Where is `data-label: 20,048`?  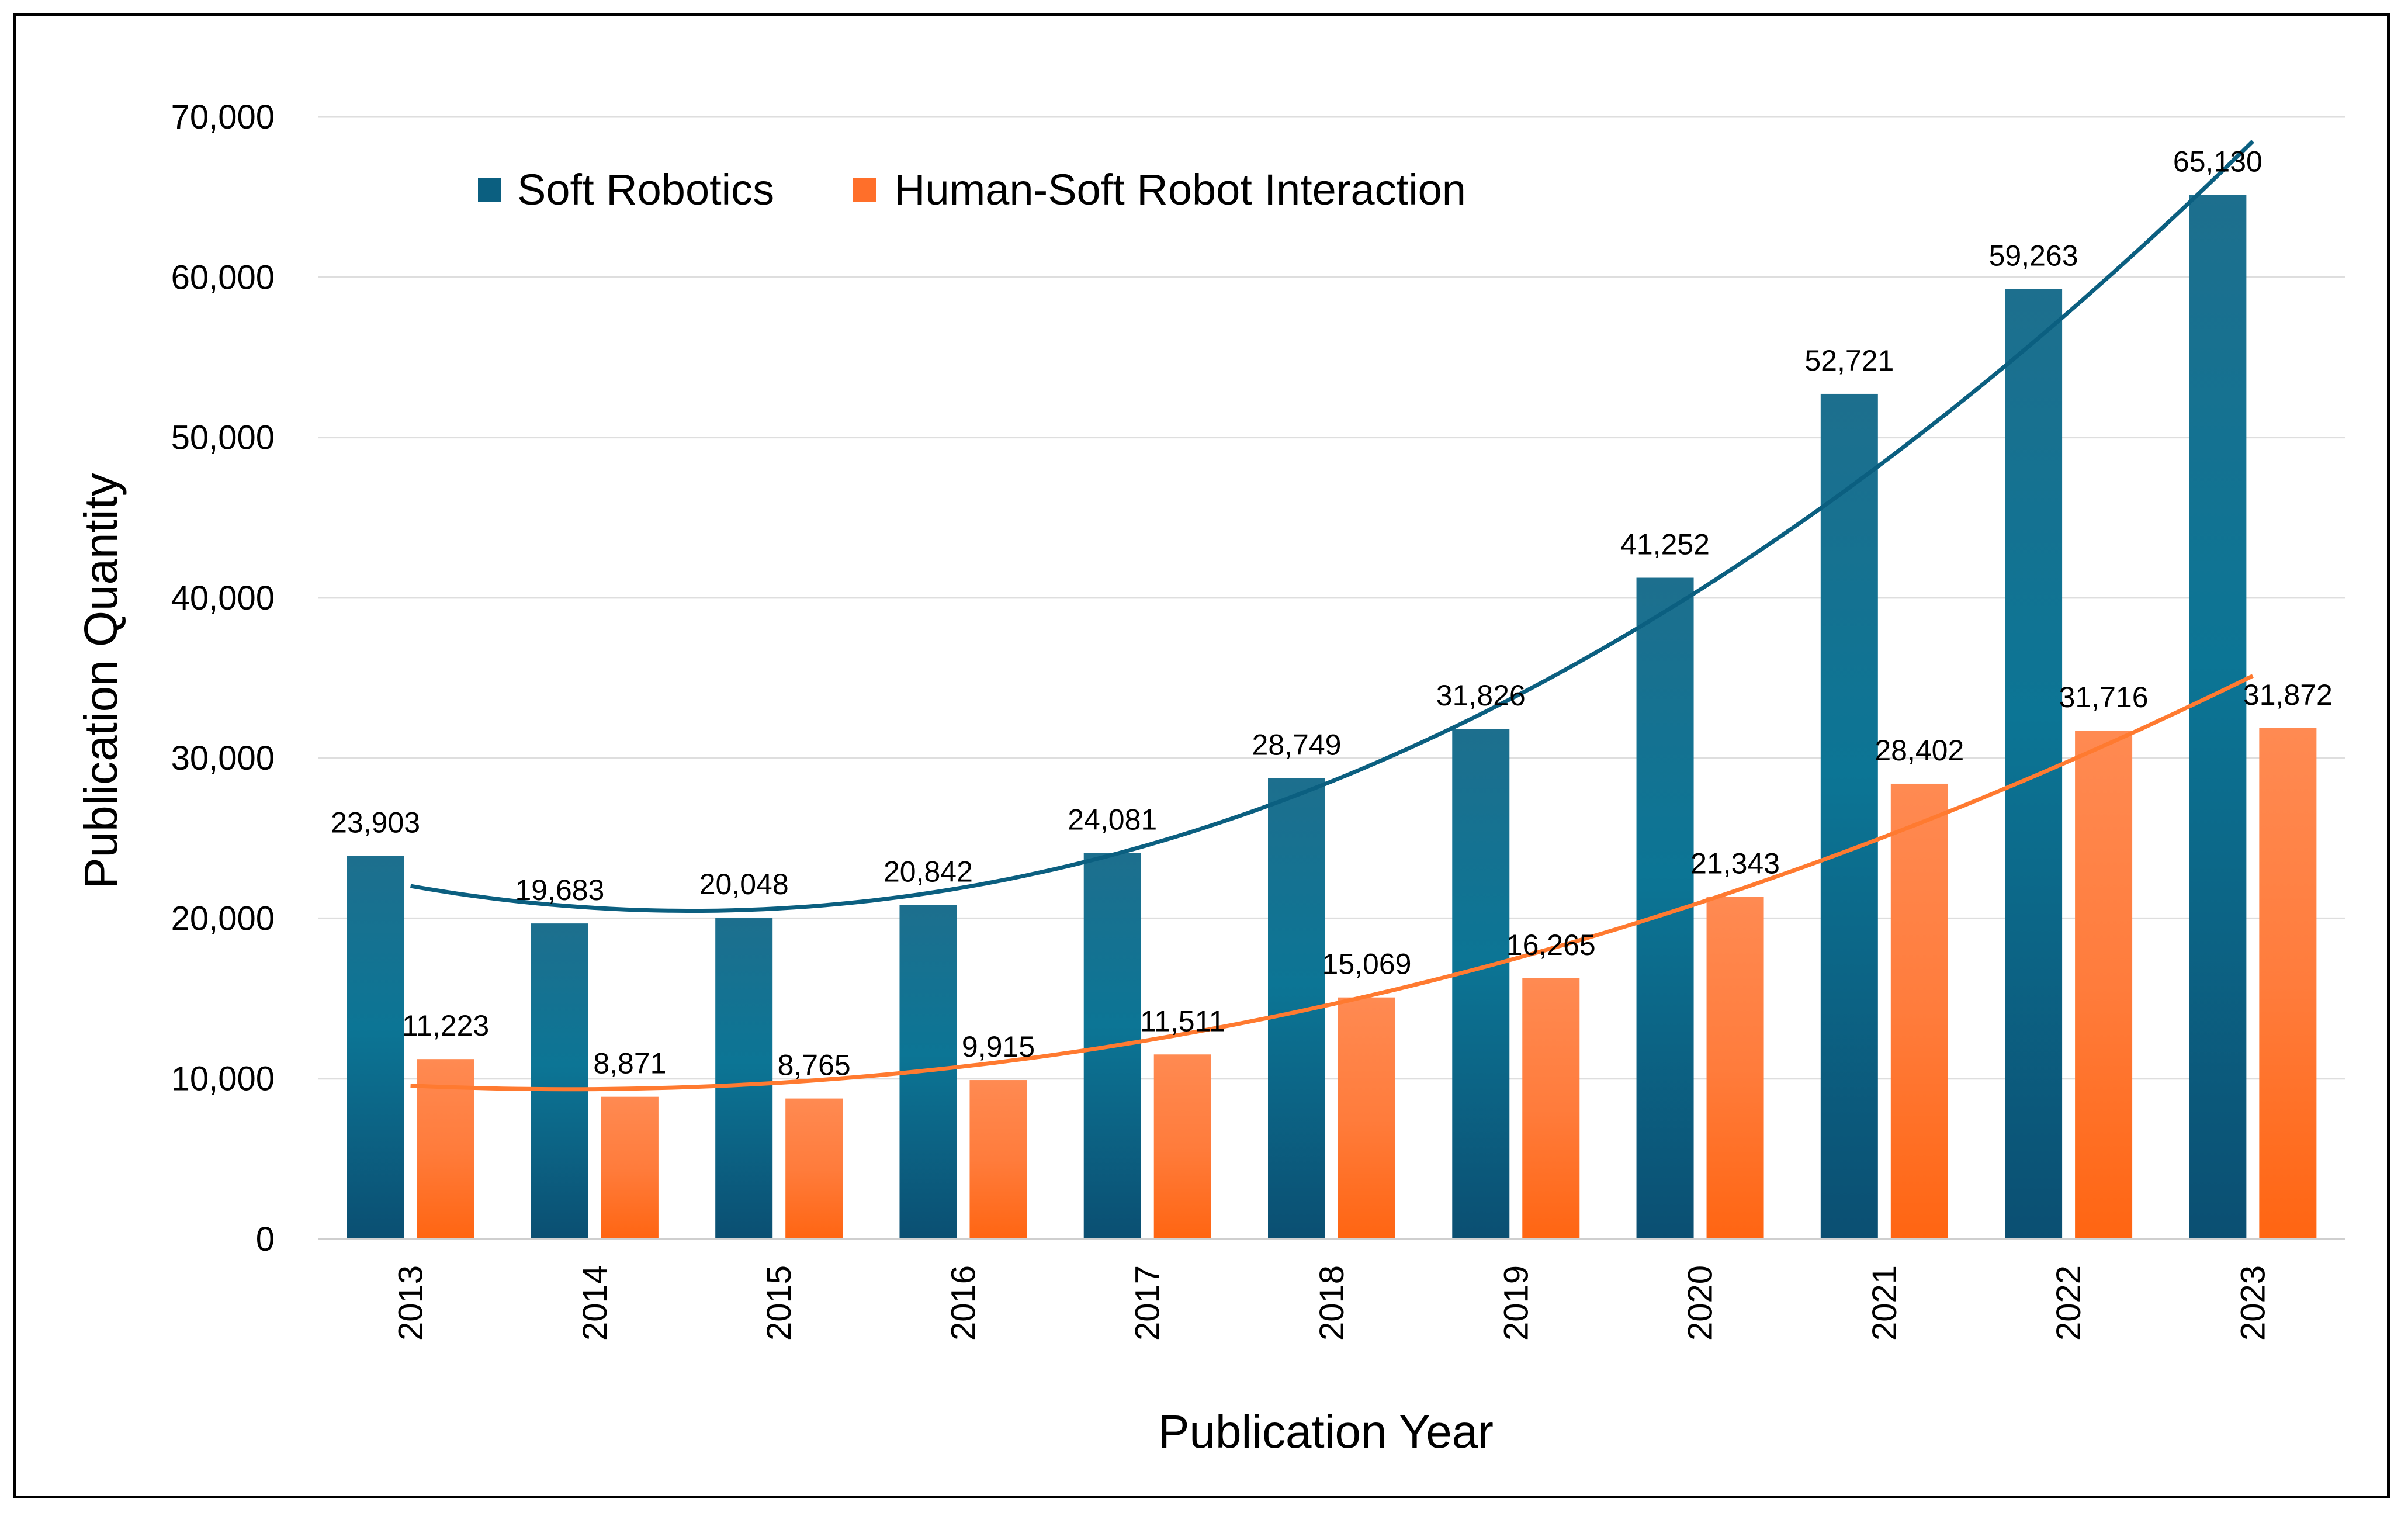 data-label: 20,048 is located at coordinates (744, 884).